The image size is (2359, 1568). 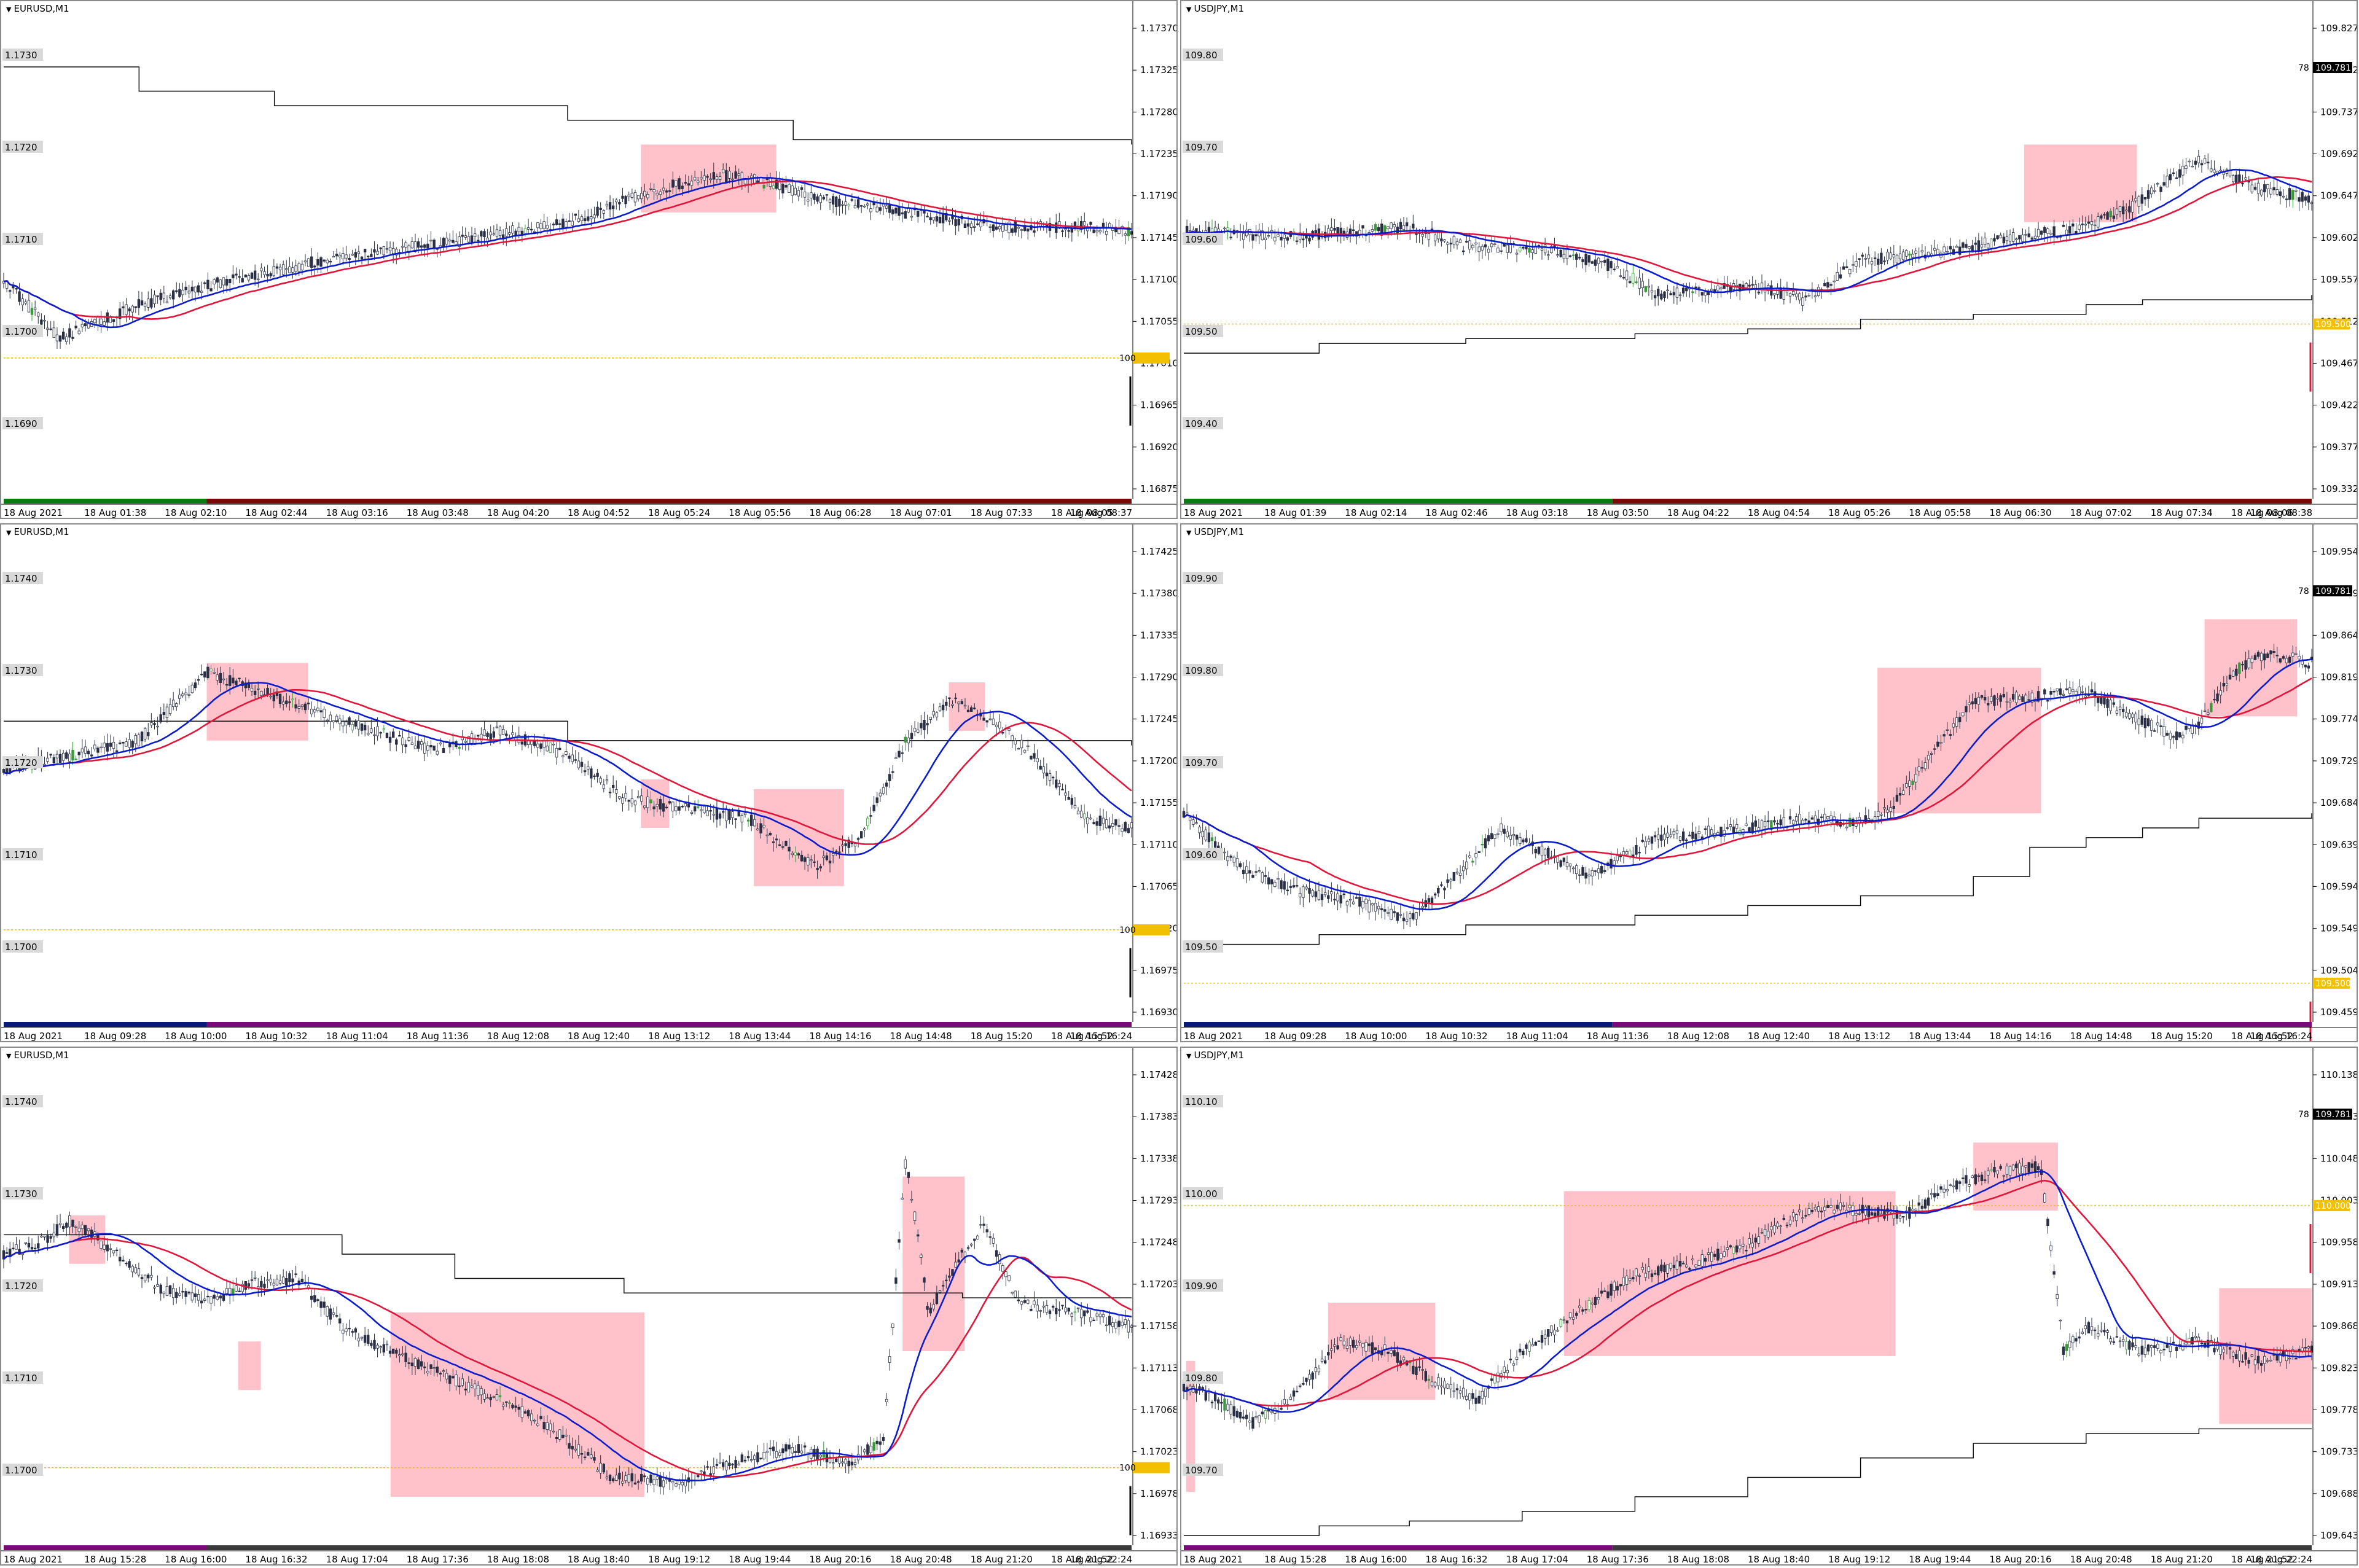 What do you see at coordinates (1202, 1193) in the screenshot?
I see `level-label: 110.00` at bounding box center [1202, 1193].